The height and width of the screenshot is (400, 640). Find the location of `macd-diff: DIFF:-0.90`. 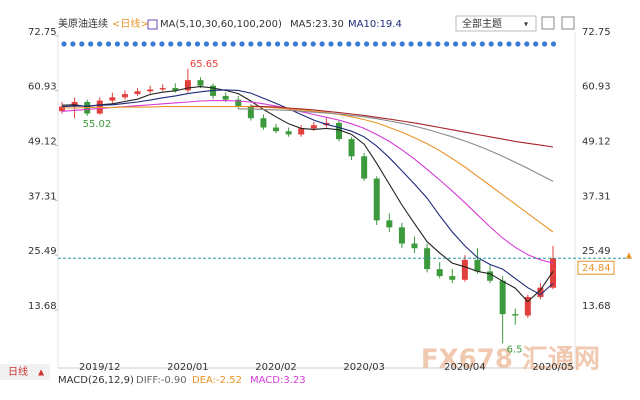

macd-diff: DIFF:-0.90 is located at coordinates (161, 380).